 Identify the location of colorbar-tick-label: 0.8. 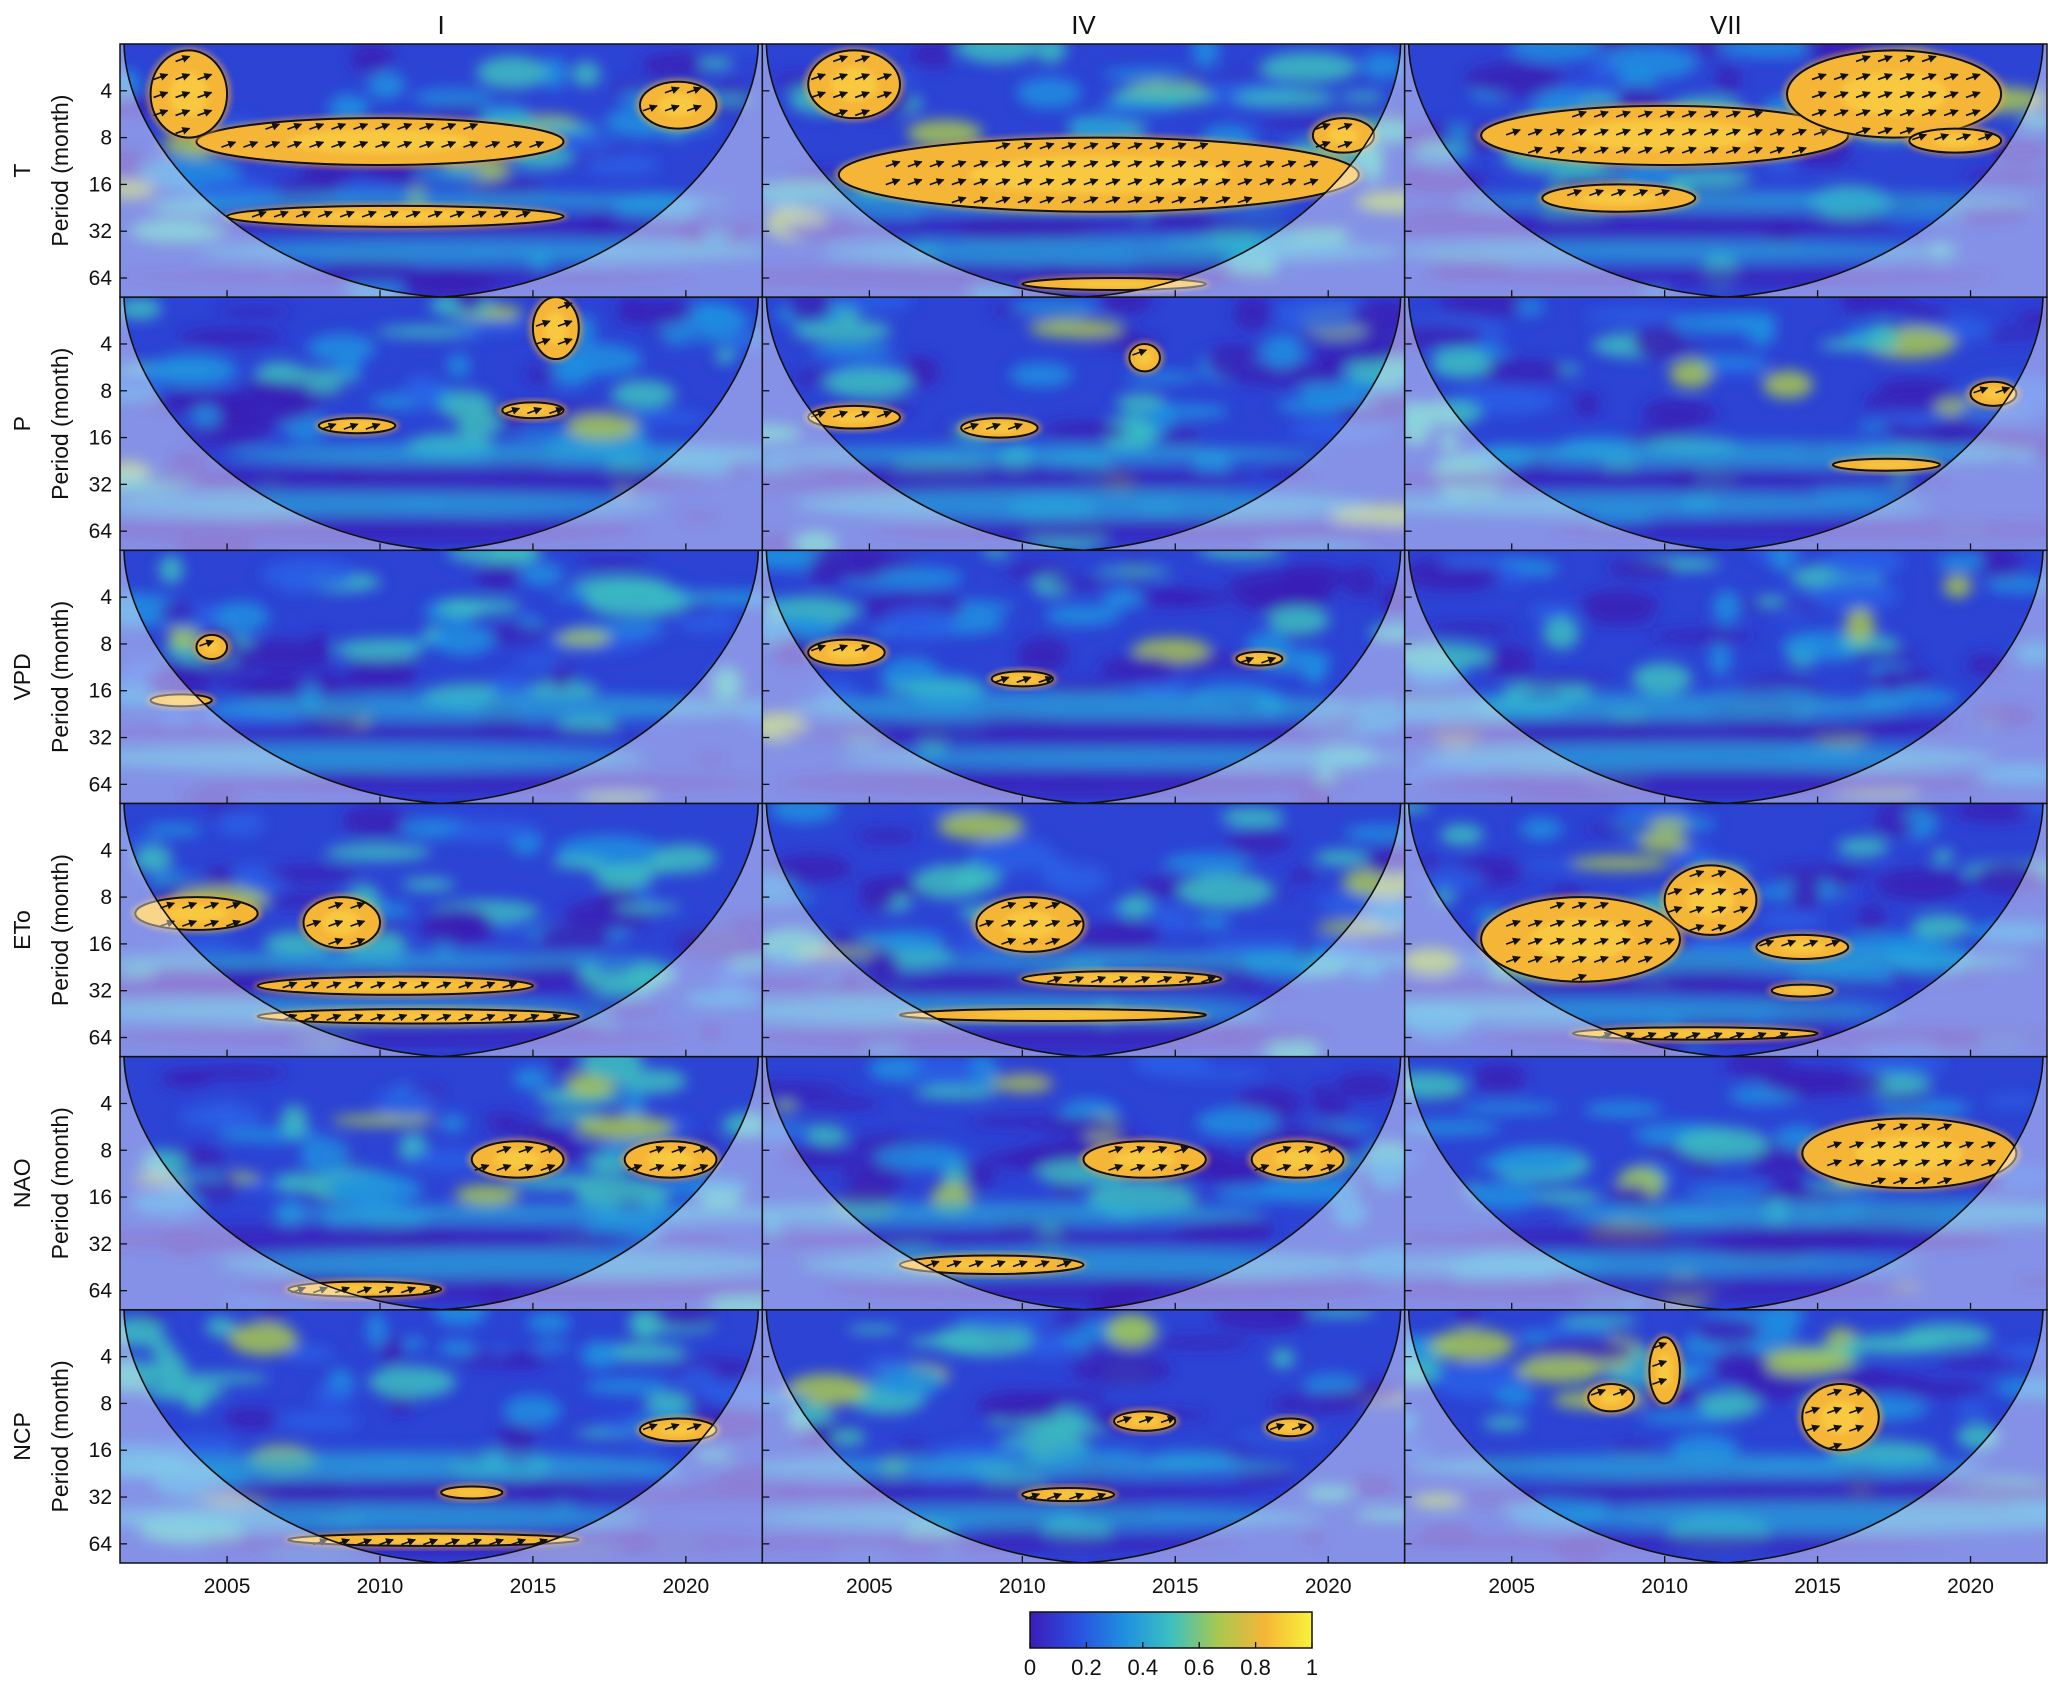
(1255, 1667).